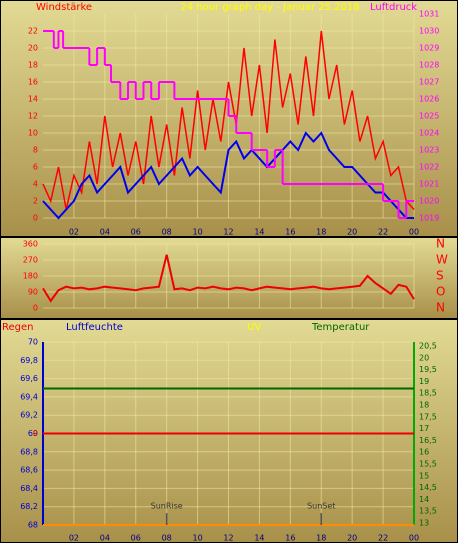 Image resolution: width=458 pixels, height=543 pixels. I want to click on y-tick-label: 19,5, so click(428, 369).